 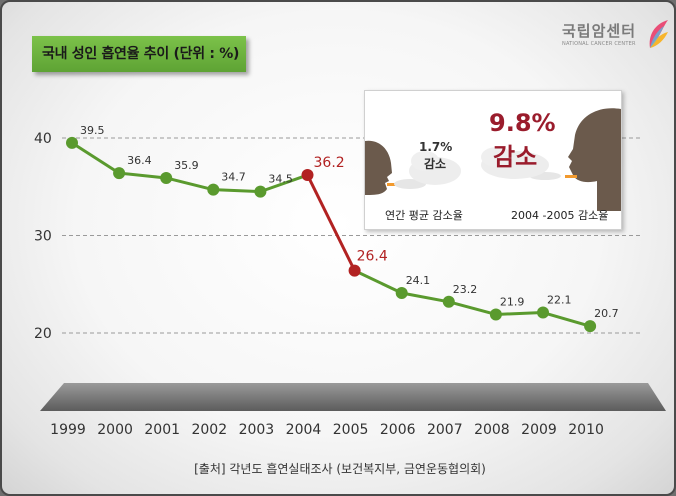 I want to click on y-tick-label: 40, so click(x=43, y=139).